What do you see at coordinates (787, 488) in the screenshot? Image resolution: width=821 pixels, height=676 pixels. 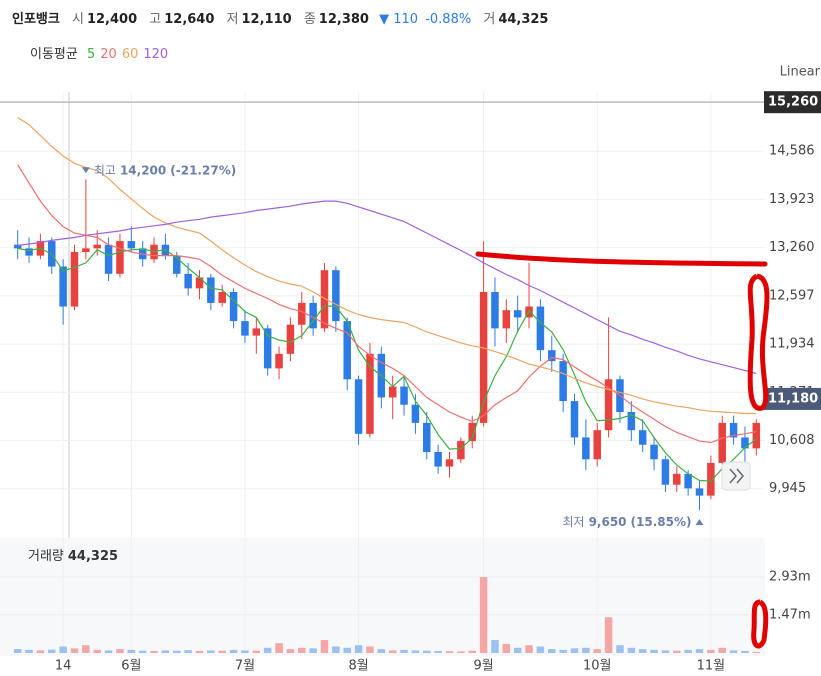 I see `y-tick-label: 9,945` at bounding box center [787, 488].